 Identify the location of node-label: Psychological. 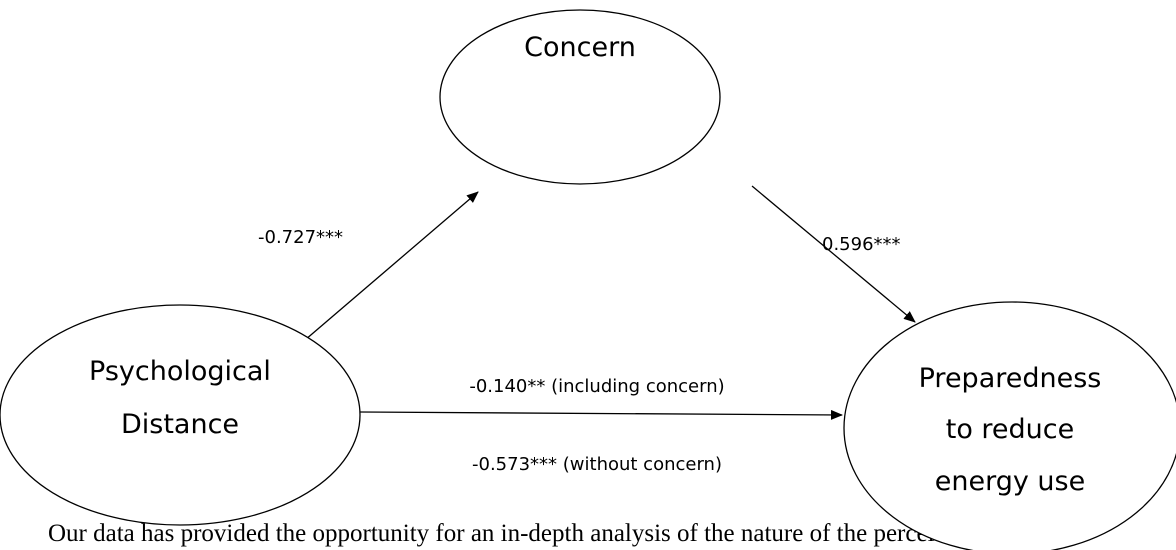
(180, 371).